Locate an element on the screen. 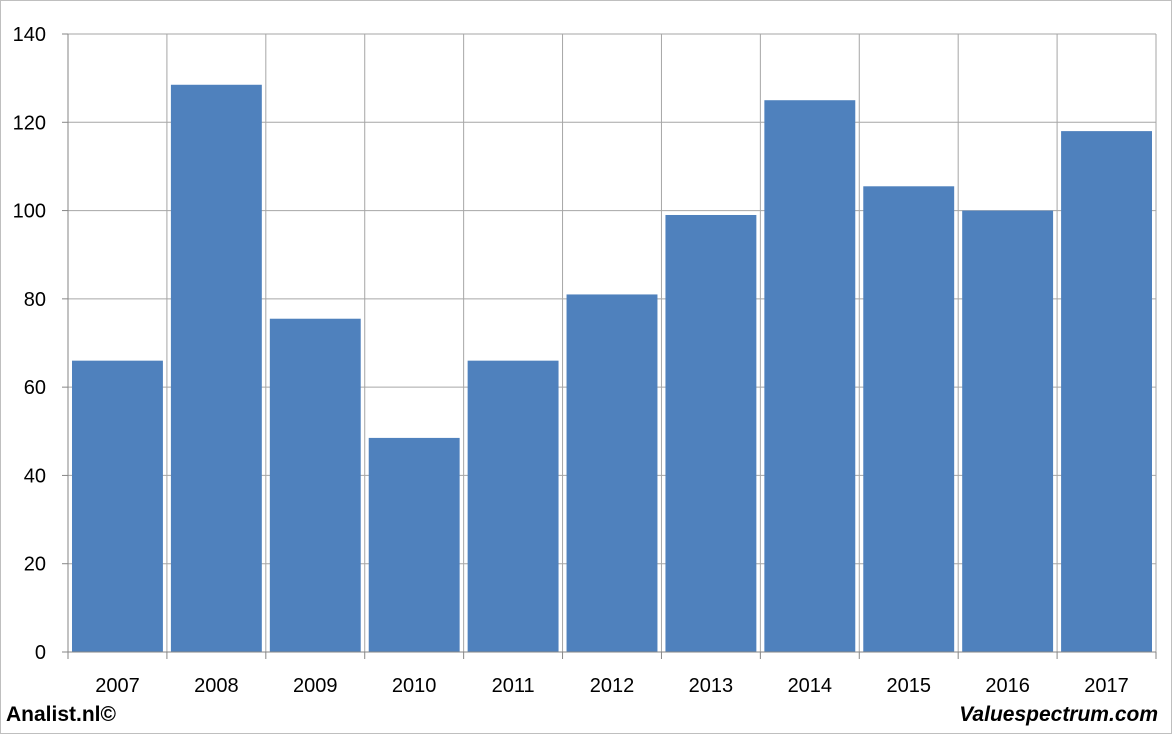 The width and height of the screenshot is (1172, 739). x-tick-label: 2010 is located at coordinates (414, 686).